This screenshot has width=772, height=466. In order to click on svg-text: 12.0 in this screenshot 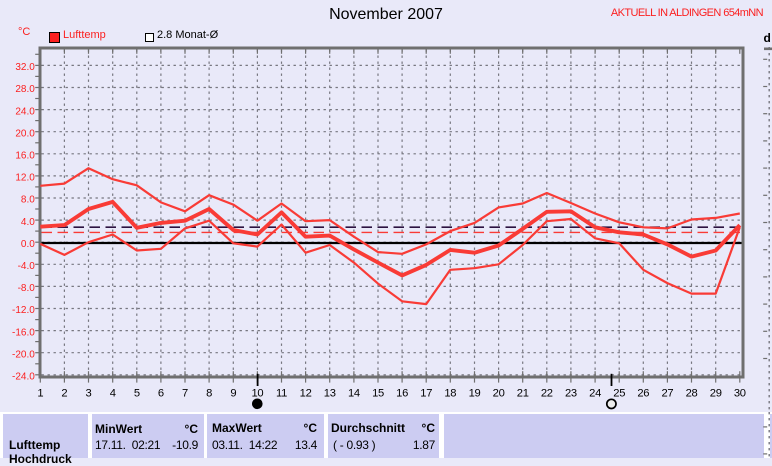, I will do `click(25, 178)`.